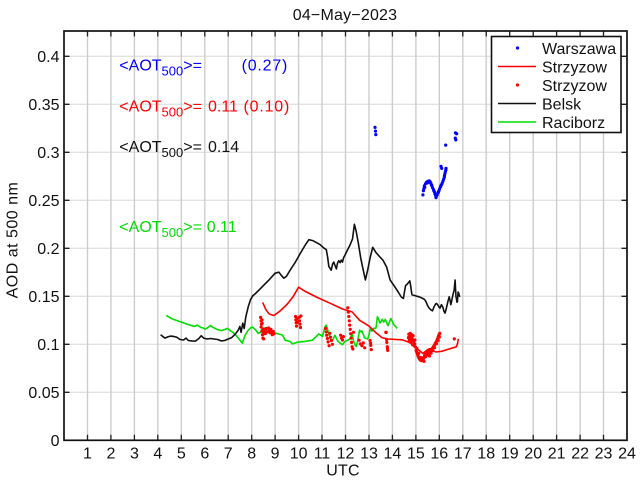 The width and height of the screenshot is (640, 485). What do you see at coordinates (322, 453) in the screenshot?
I see `svg-text: 11` at bounding box center [322, 453].